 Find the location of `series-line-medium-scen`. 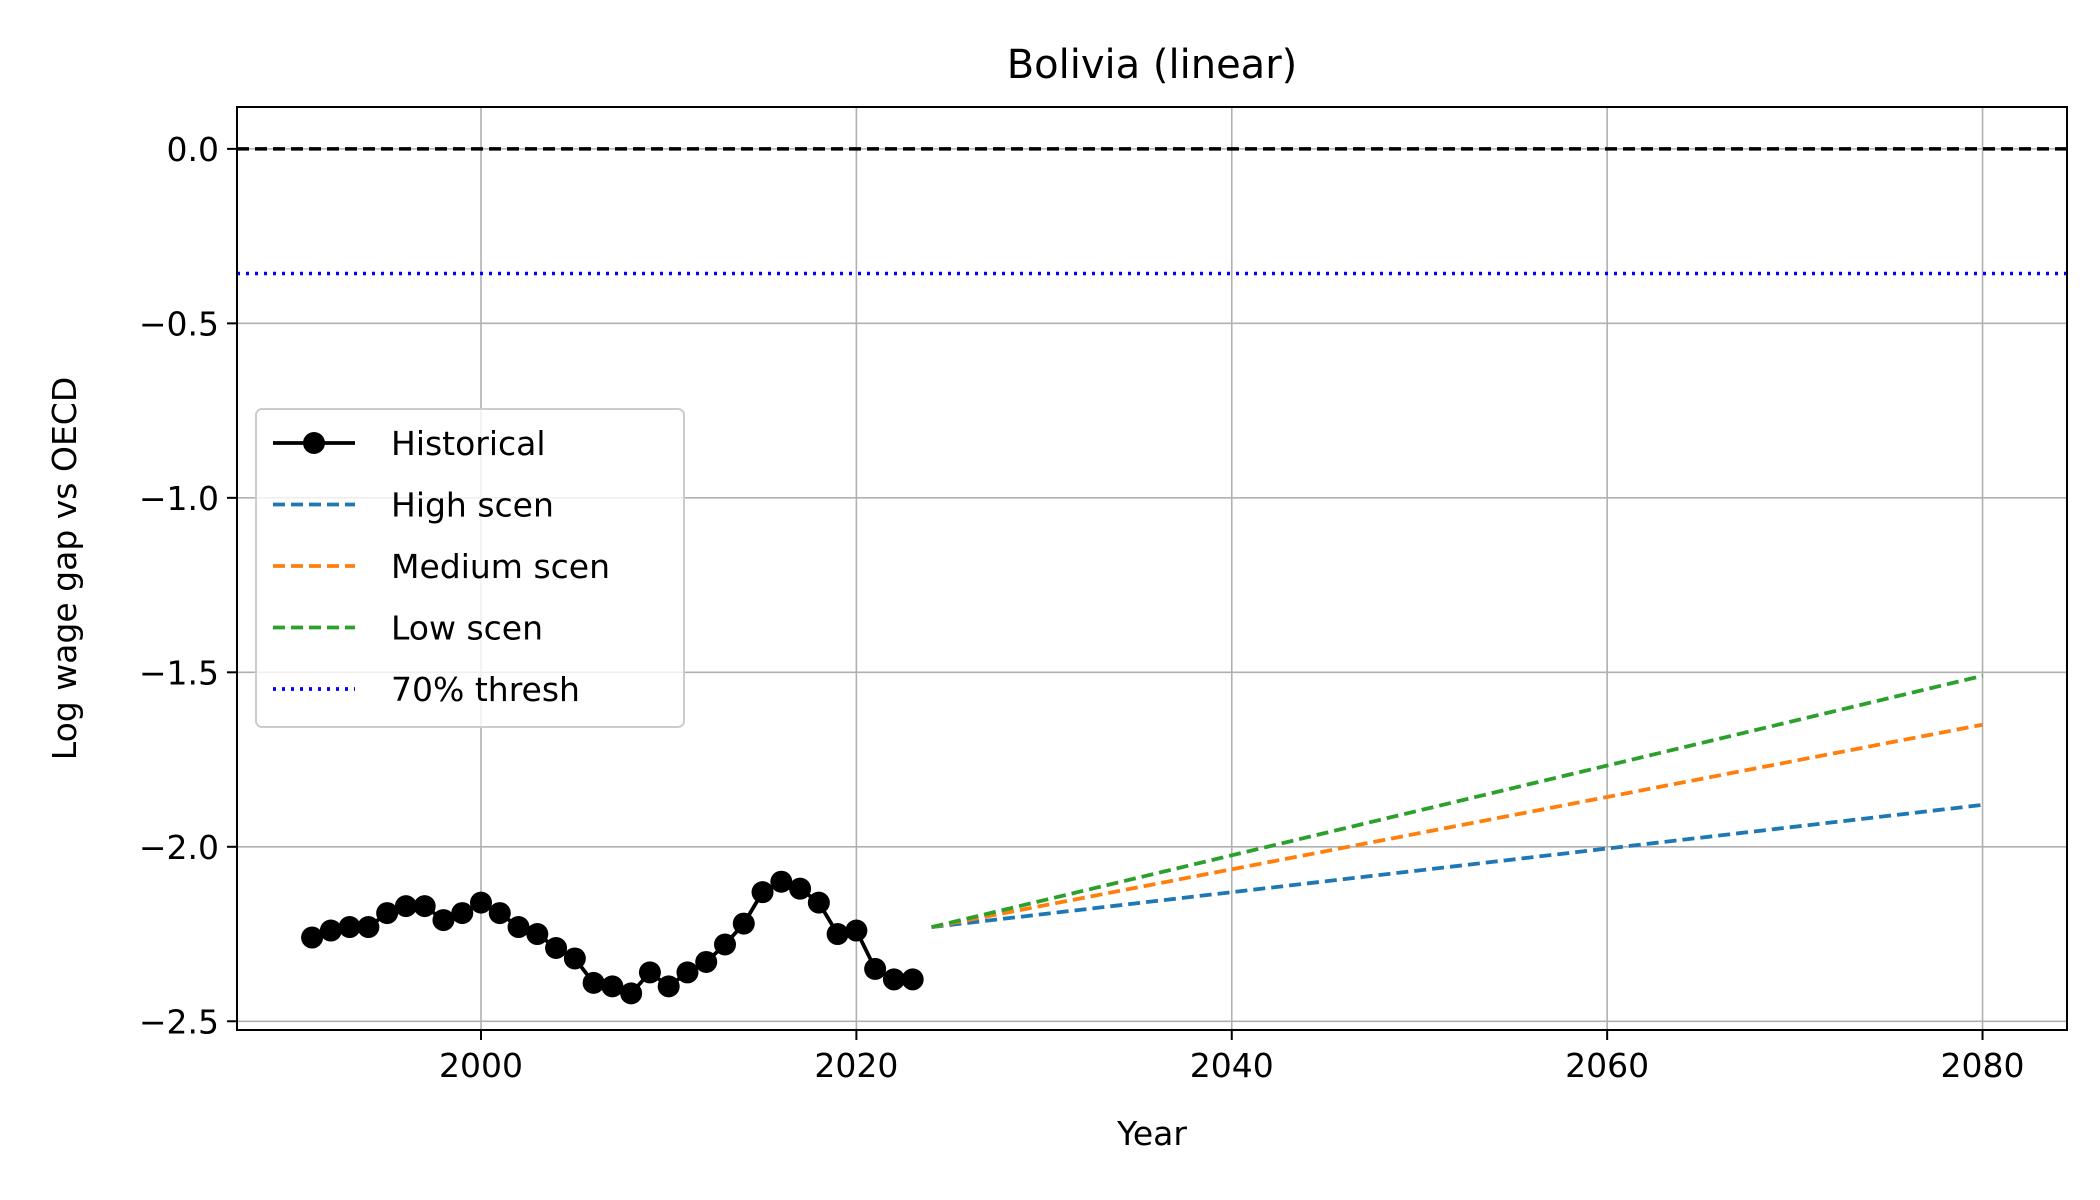

series-line-medium-scen is located at coordinates (1457, 825).